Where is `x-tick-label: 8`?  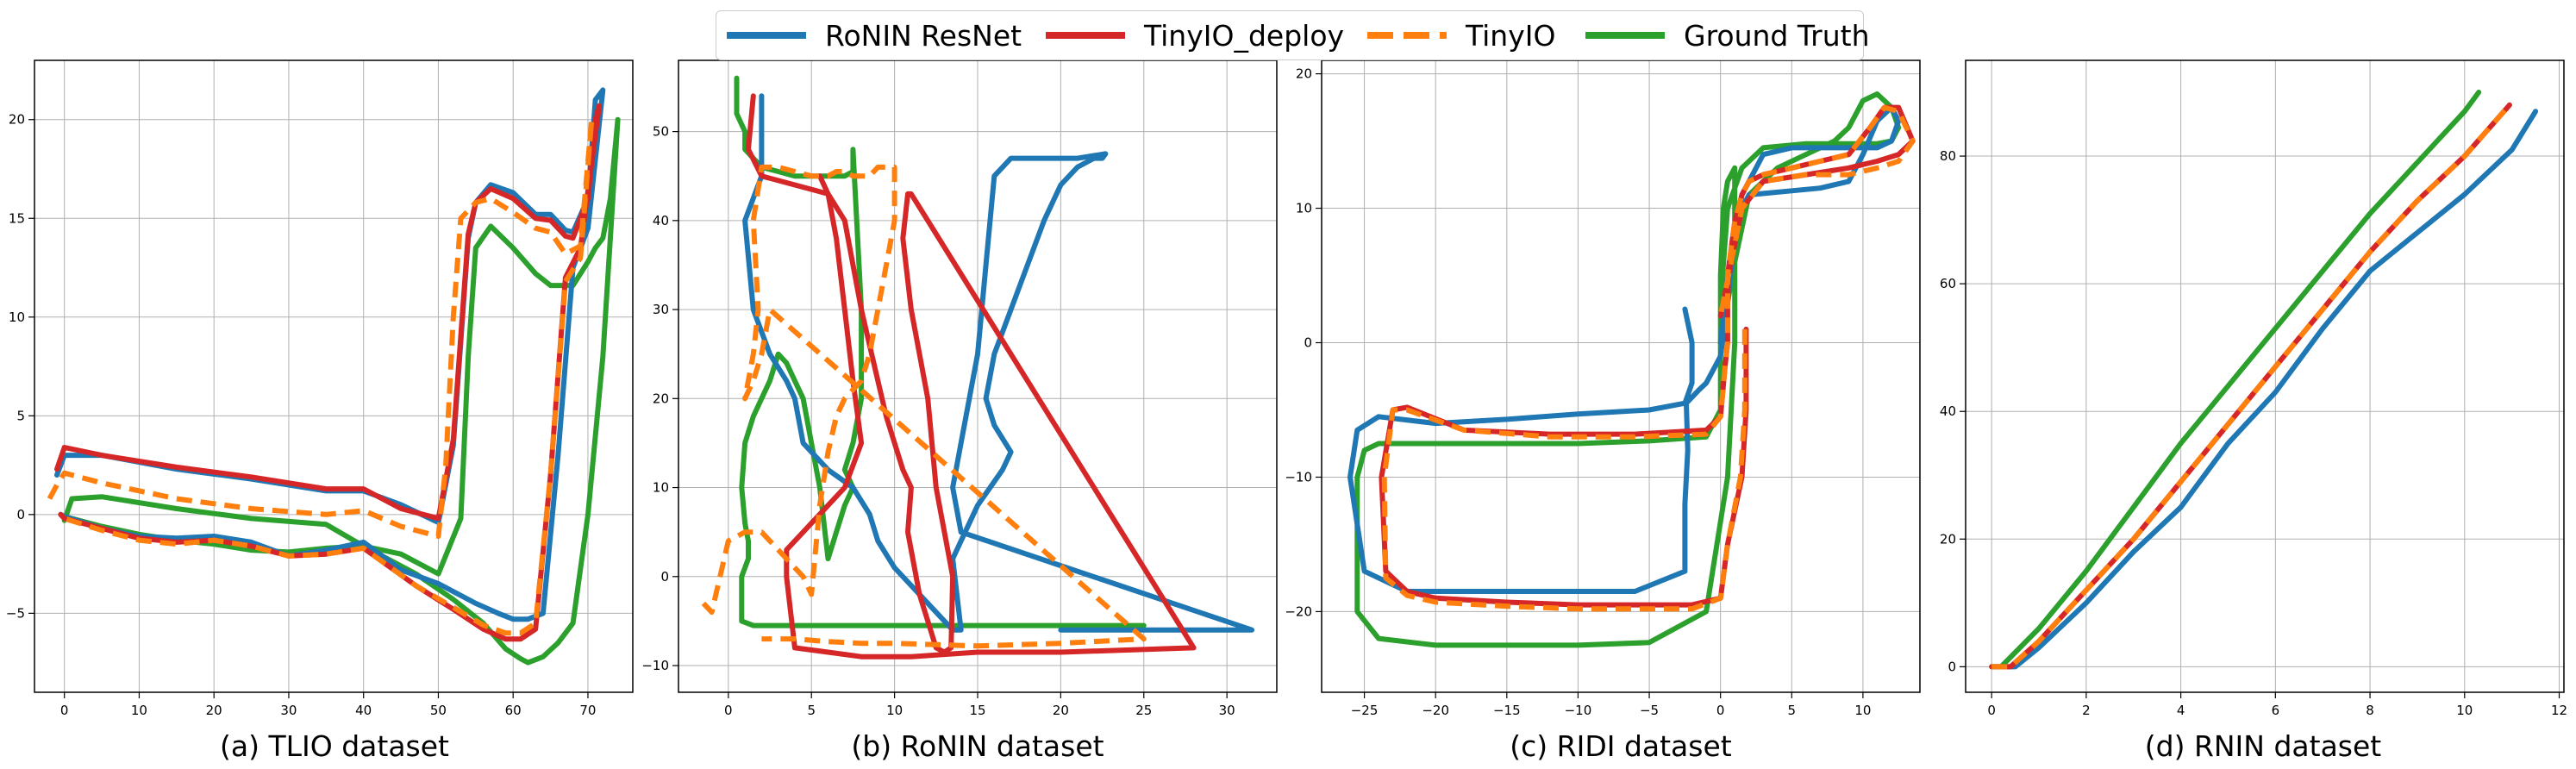 x-tick-label: 8 is located at coordinates (2370, 710).